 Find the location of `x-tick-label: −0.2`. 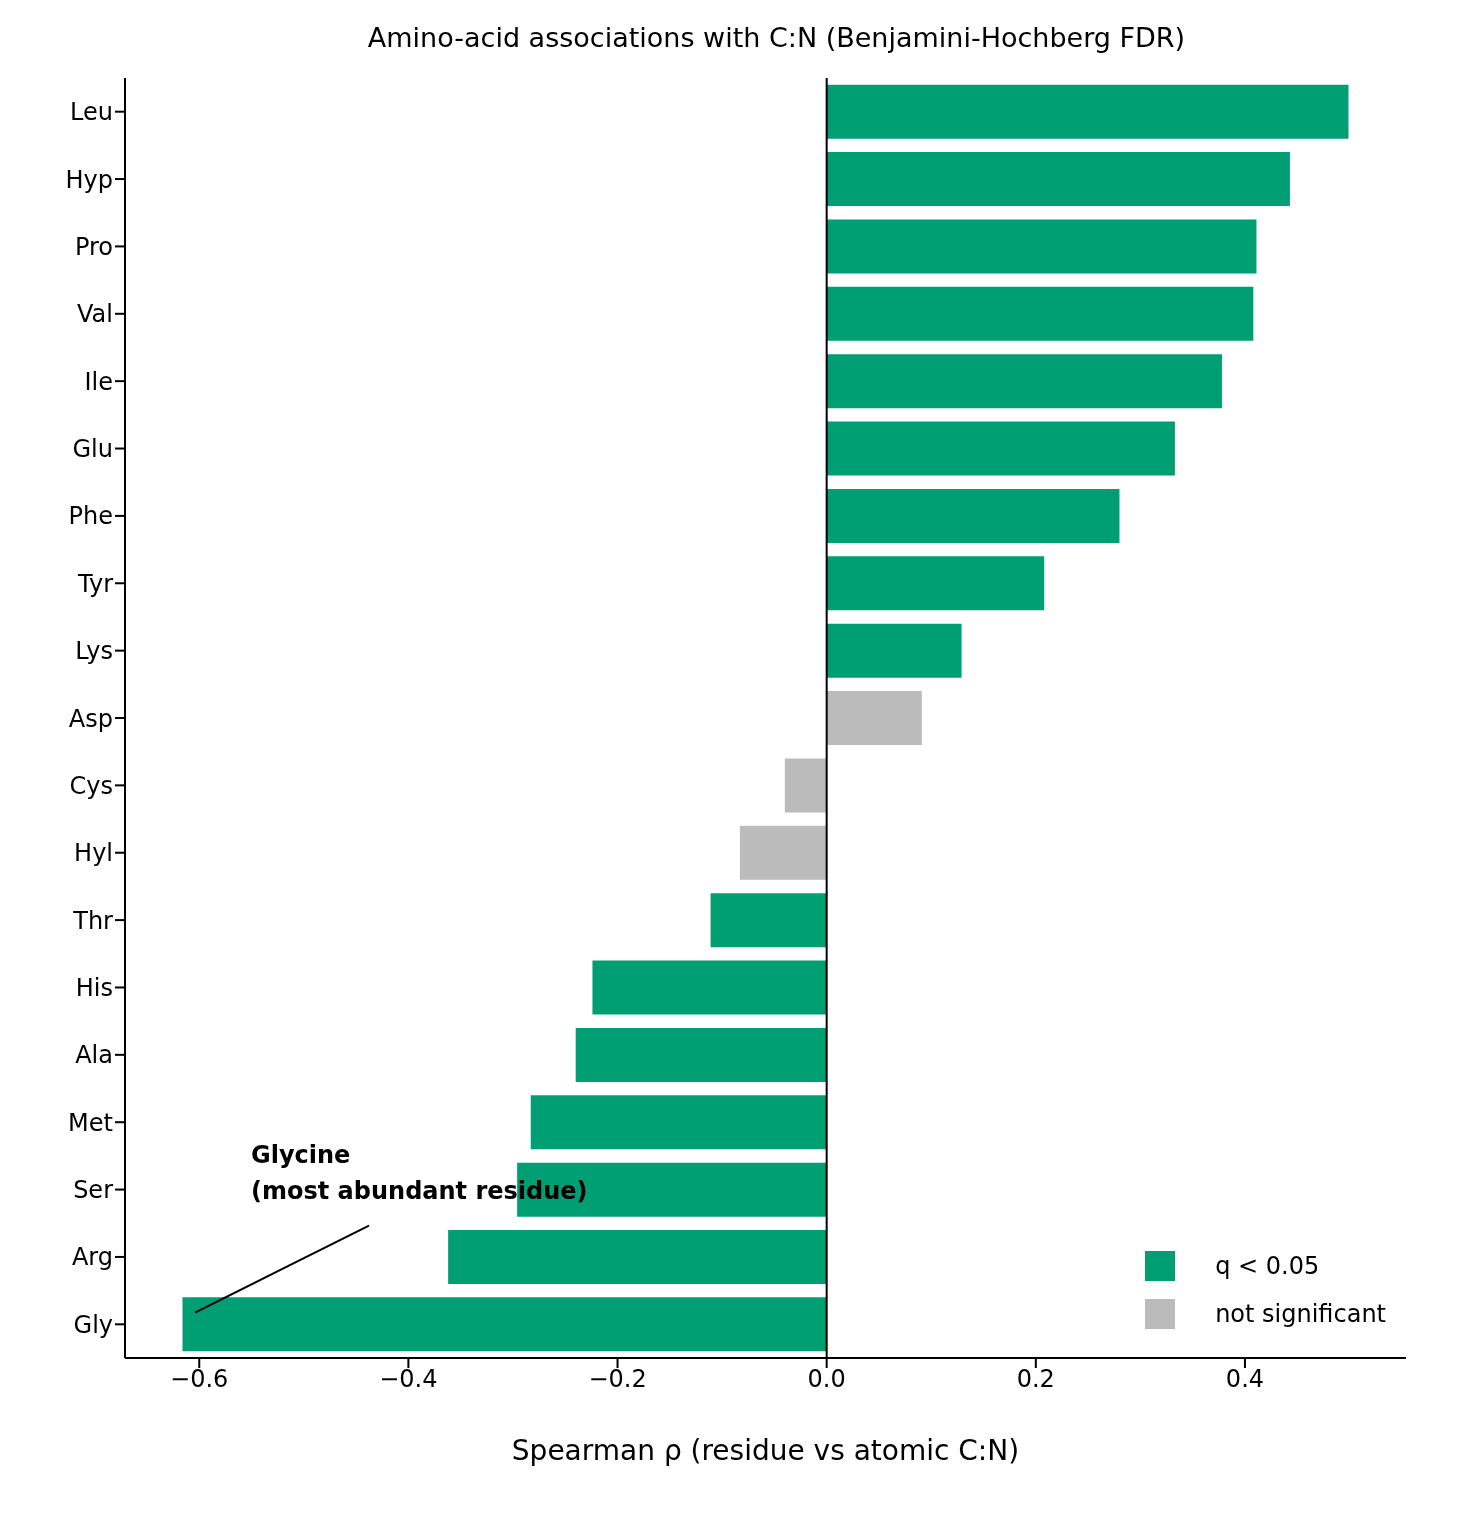

x-tick-label: −0.2 is located at coordinates (617, 1379).